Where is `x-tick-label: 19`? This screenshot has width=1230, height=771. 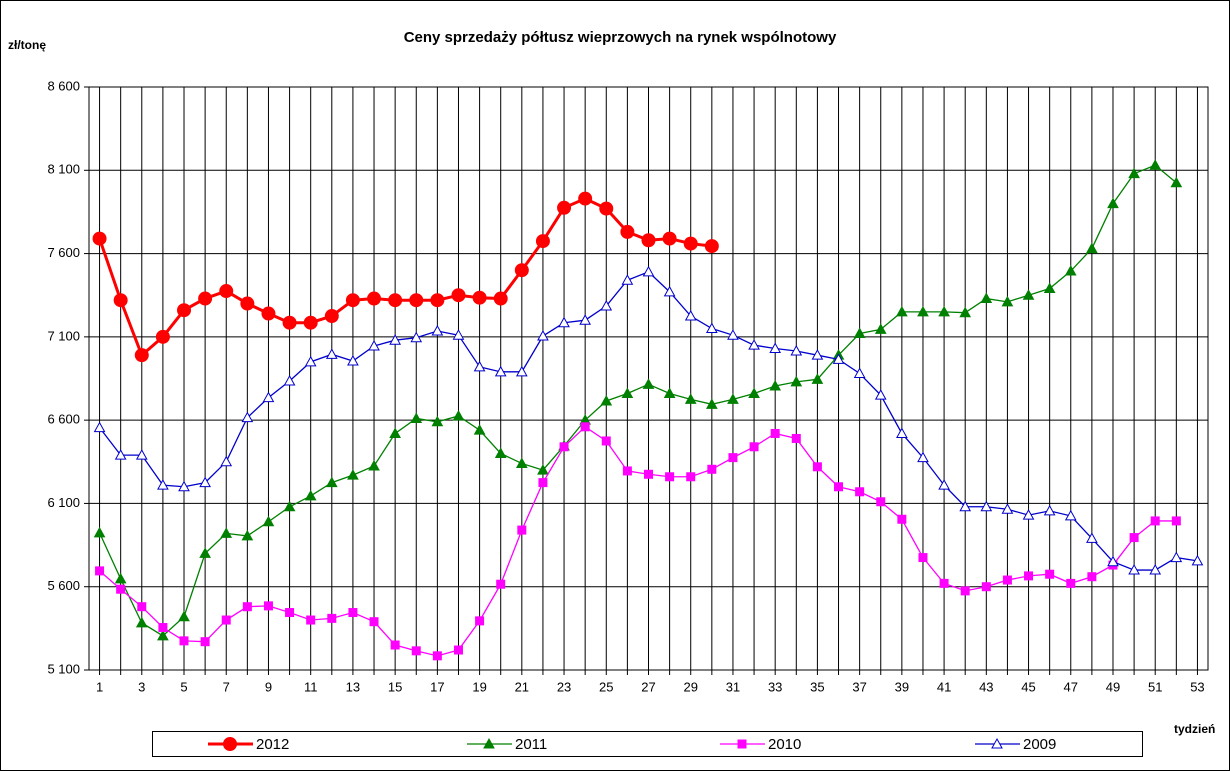 x-tick-label: 19 is located at coordinates (479, 686).